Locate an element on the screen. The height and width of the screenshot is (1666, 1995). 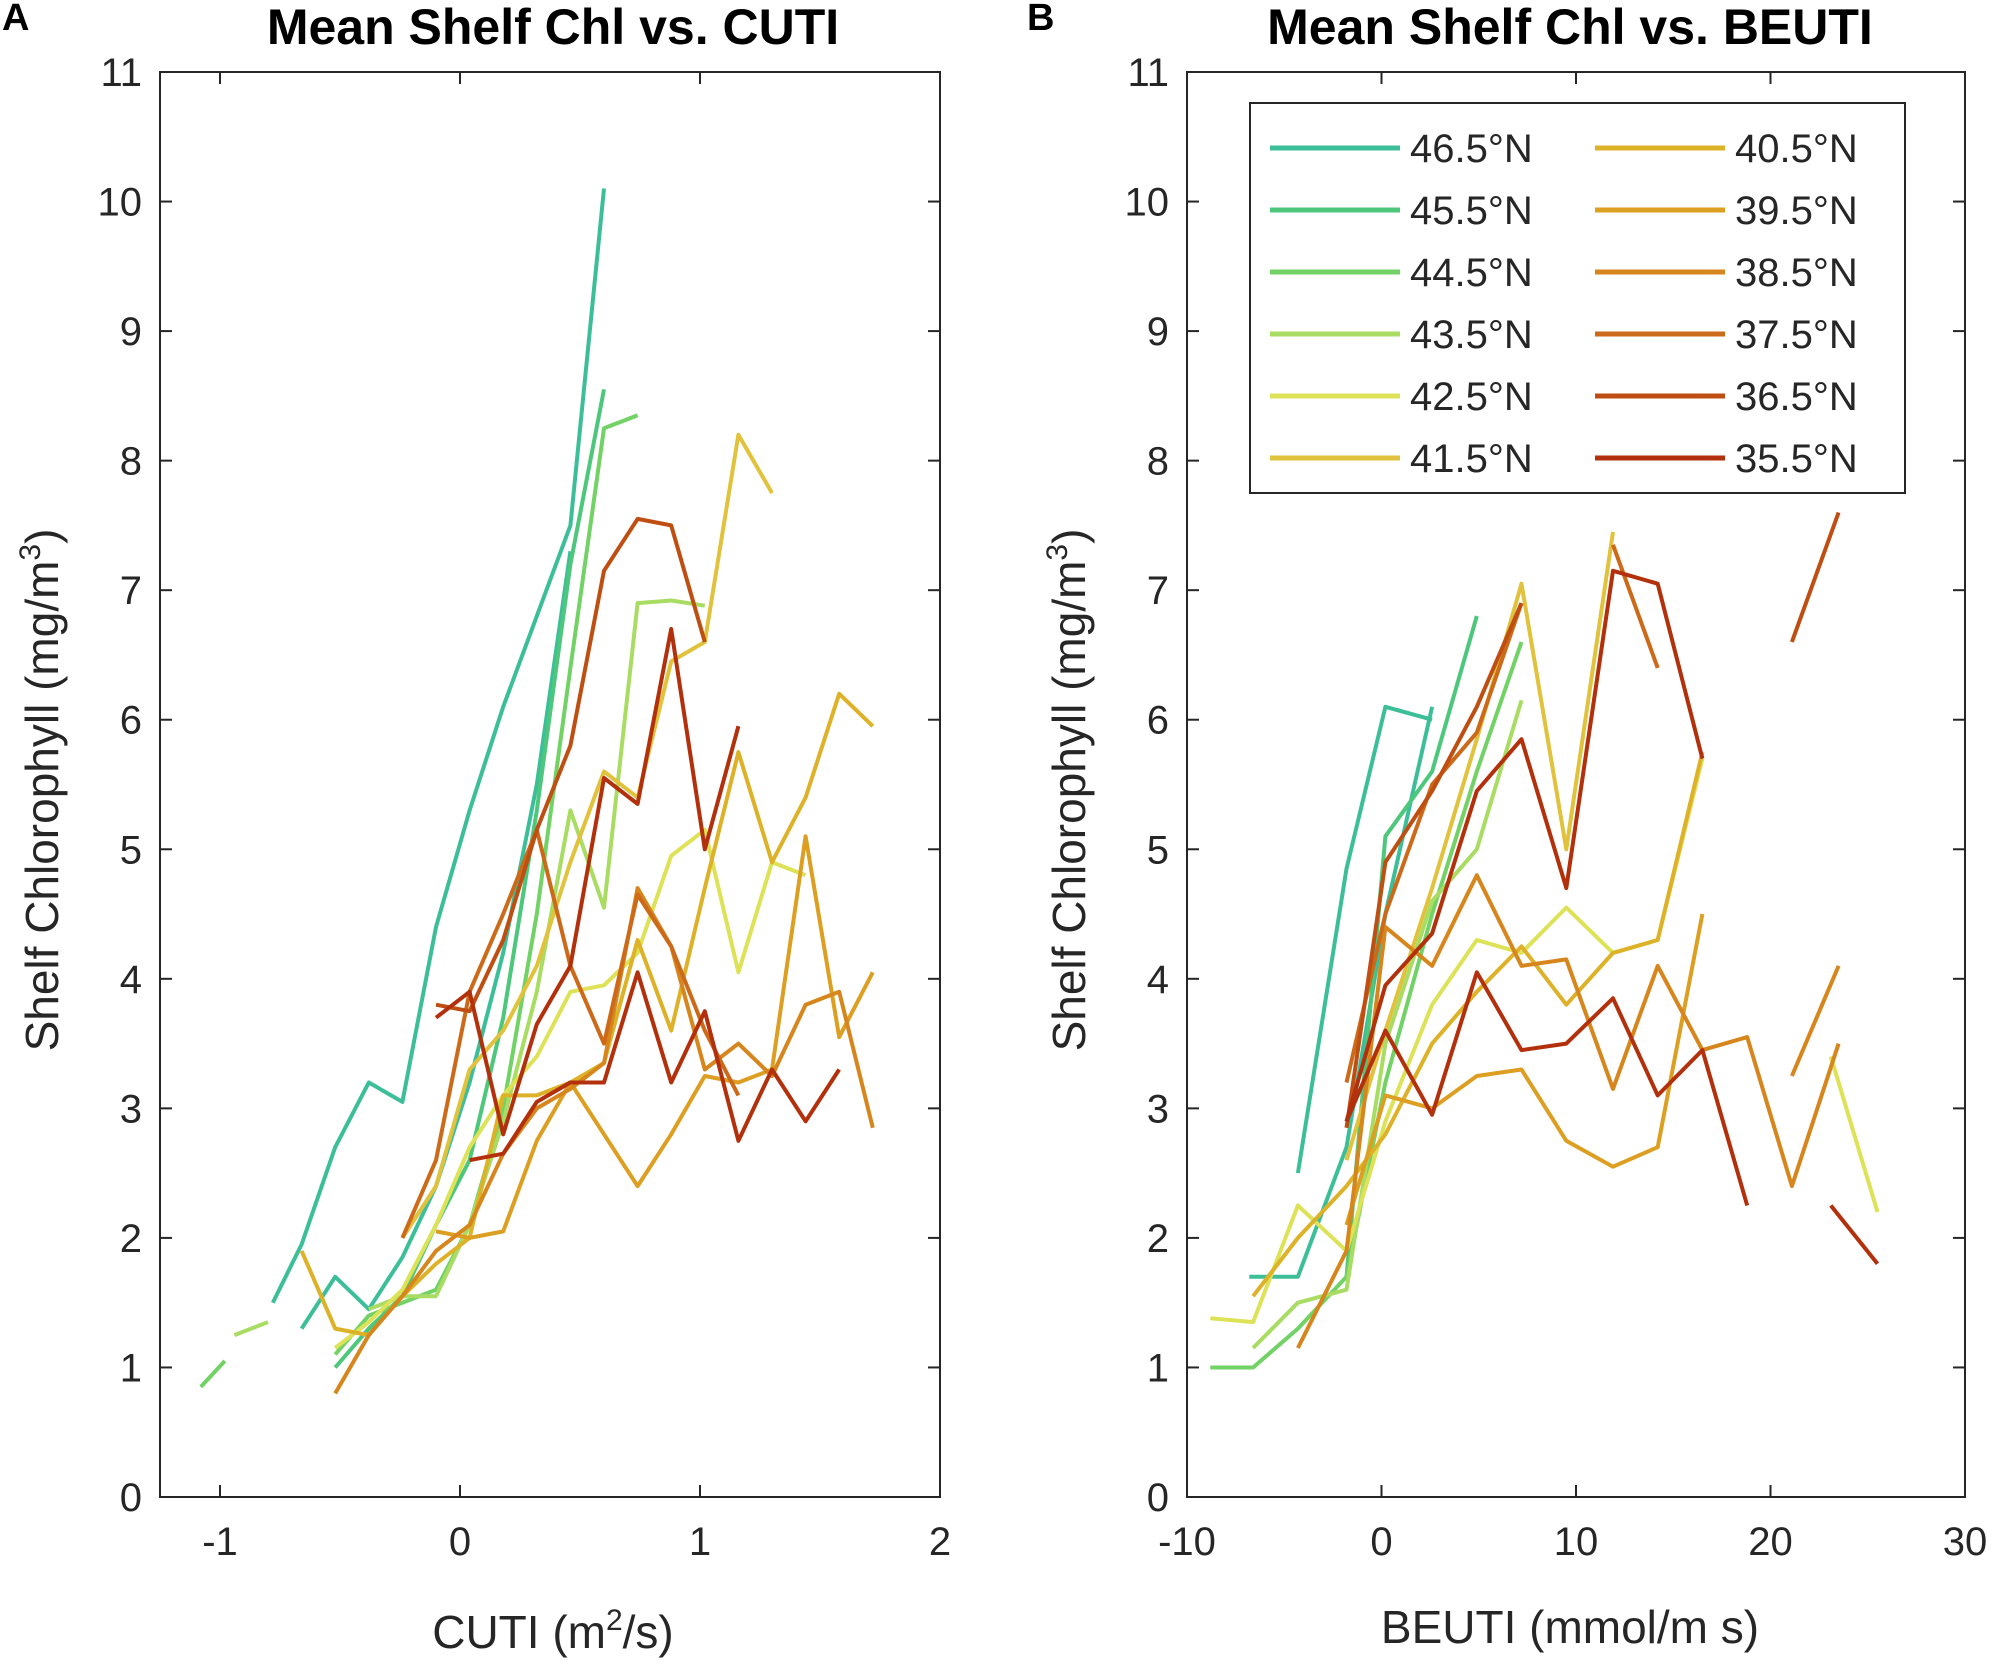
x-tick-label: 20 is located at coordinates (1770, 1542).